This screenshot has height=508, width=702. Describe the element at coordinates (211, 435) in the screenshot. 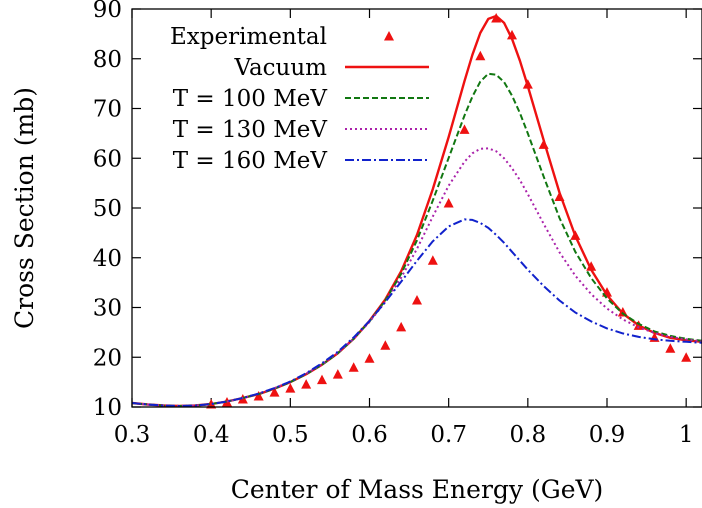

I see `x-tick-label: 0.4` at that location.